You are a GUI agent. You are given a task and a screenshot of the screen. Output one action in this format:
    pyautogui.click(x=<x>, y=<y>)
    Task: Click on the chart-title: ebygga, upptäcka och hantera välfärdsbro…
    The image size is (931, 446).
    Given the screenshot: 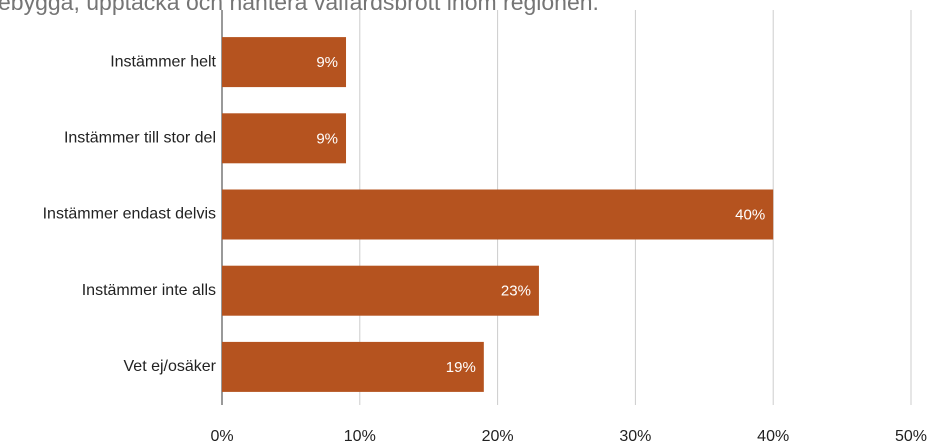 What is the action you would take?
    pyautogui.click(x=299, y=7)
    